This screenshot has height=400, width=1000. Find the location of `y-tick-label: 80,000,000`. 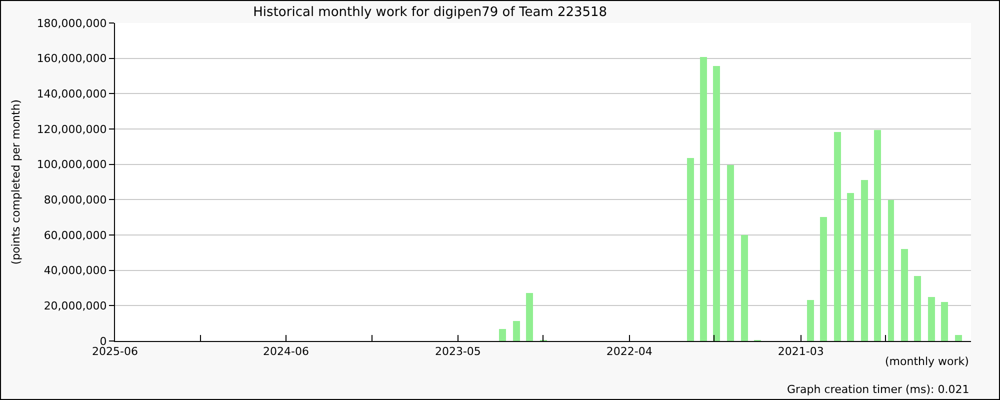

y-tick-label: 80,000,000 is located at coordinates (75, 200).